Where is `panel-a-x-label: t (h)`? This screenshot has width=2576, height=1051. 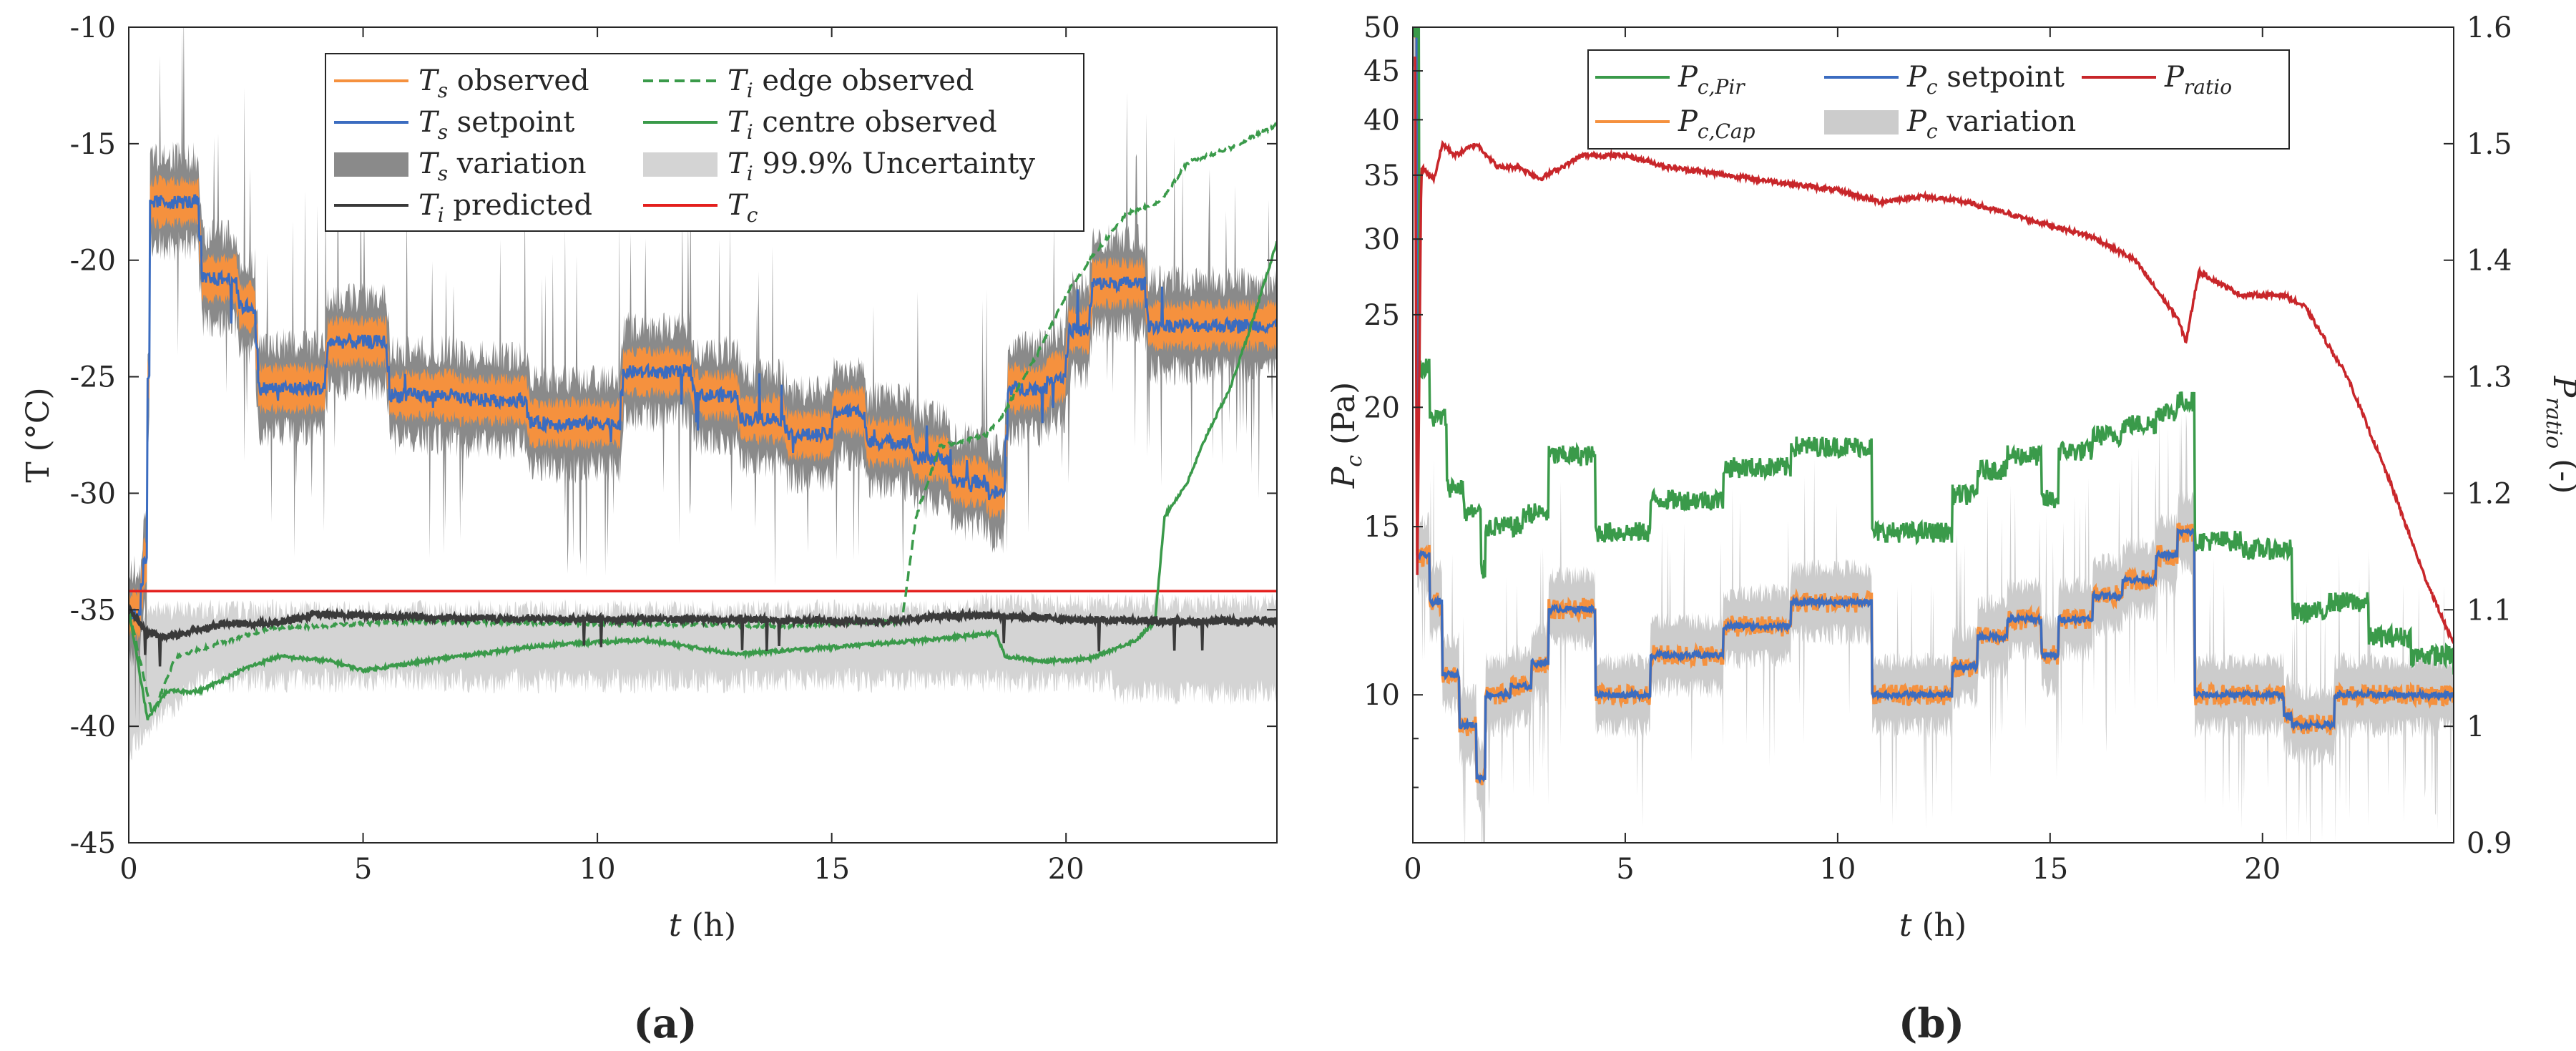 panel-a-x-label: t (h) is located at coordinates (702, 926).